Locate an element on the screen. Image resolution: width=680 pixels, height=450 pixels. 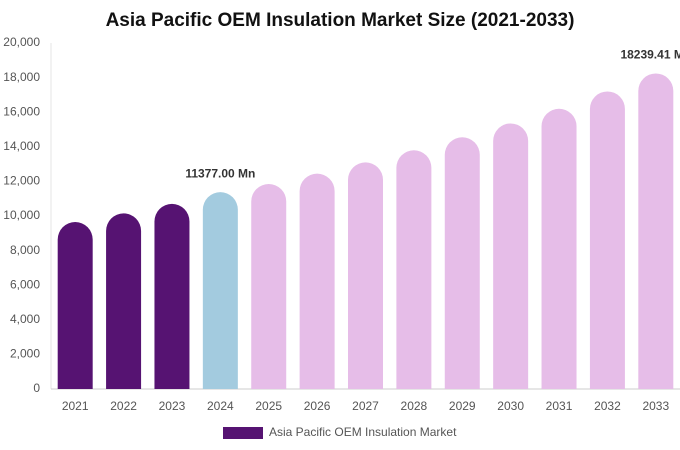
x-tick-label: 2021 is located at coordinates (75, 406).